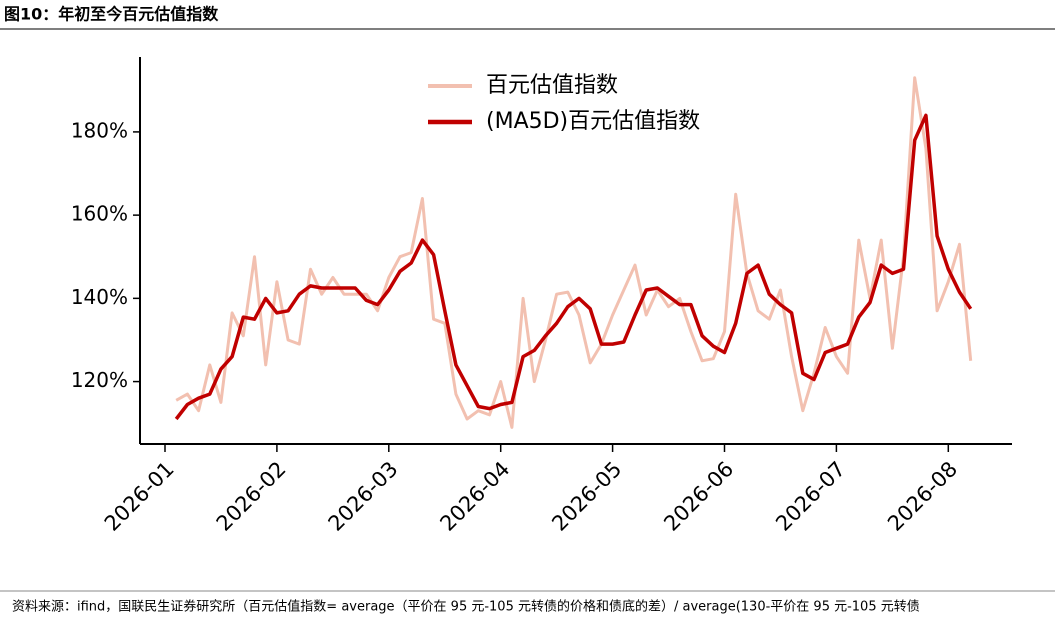 Image resolution: width=1055 pixels, height=630 pixels. Describe the element at coordinates (922, 496) in the screenshot. I see `x-tick-label: 2026-08` at that location.